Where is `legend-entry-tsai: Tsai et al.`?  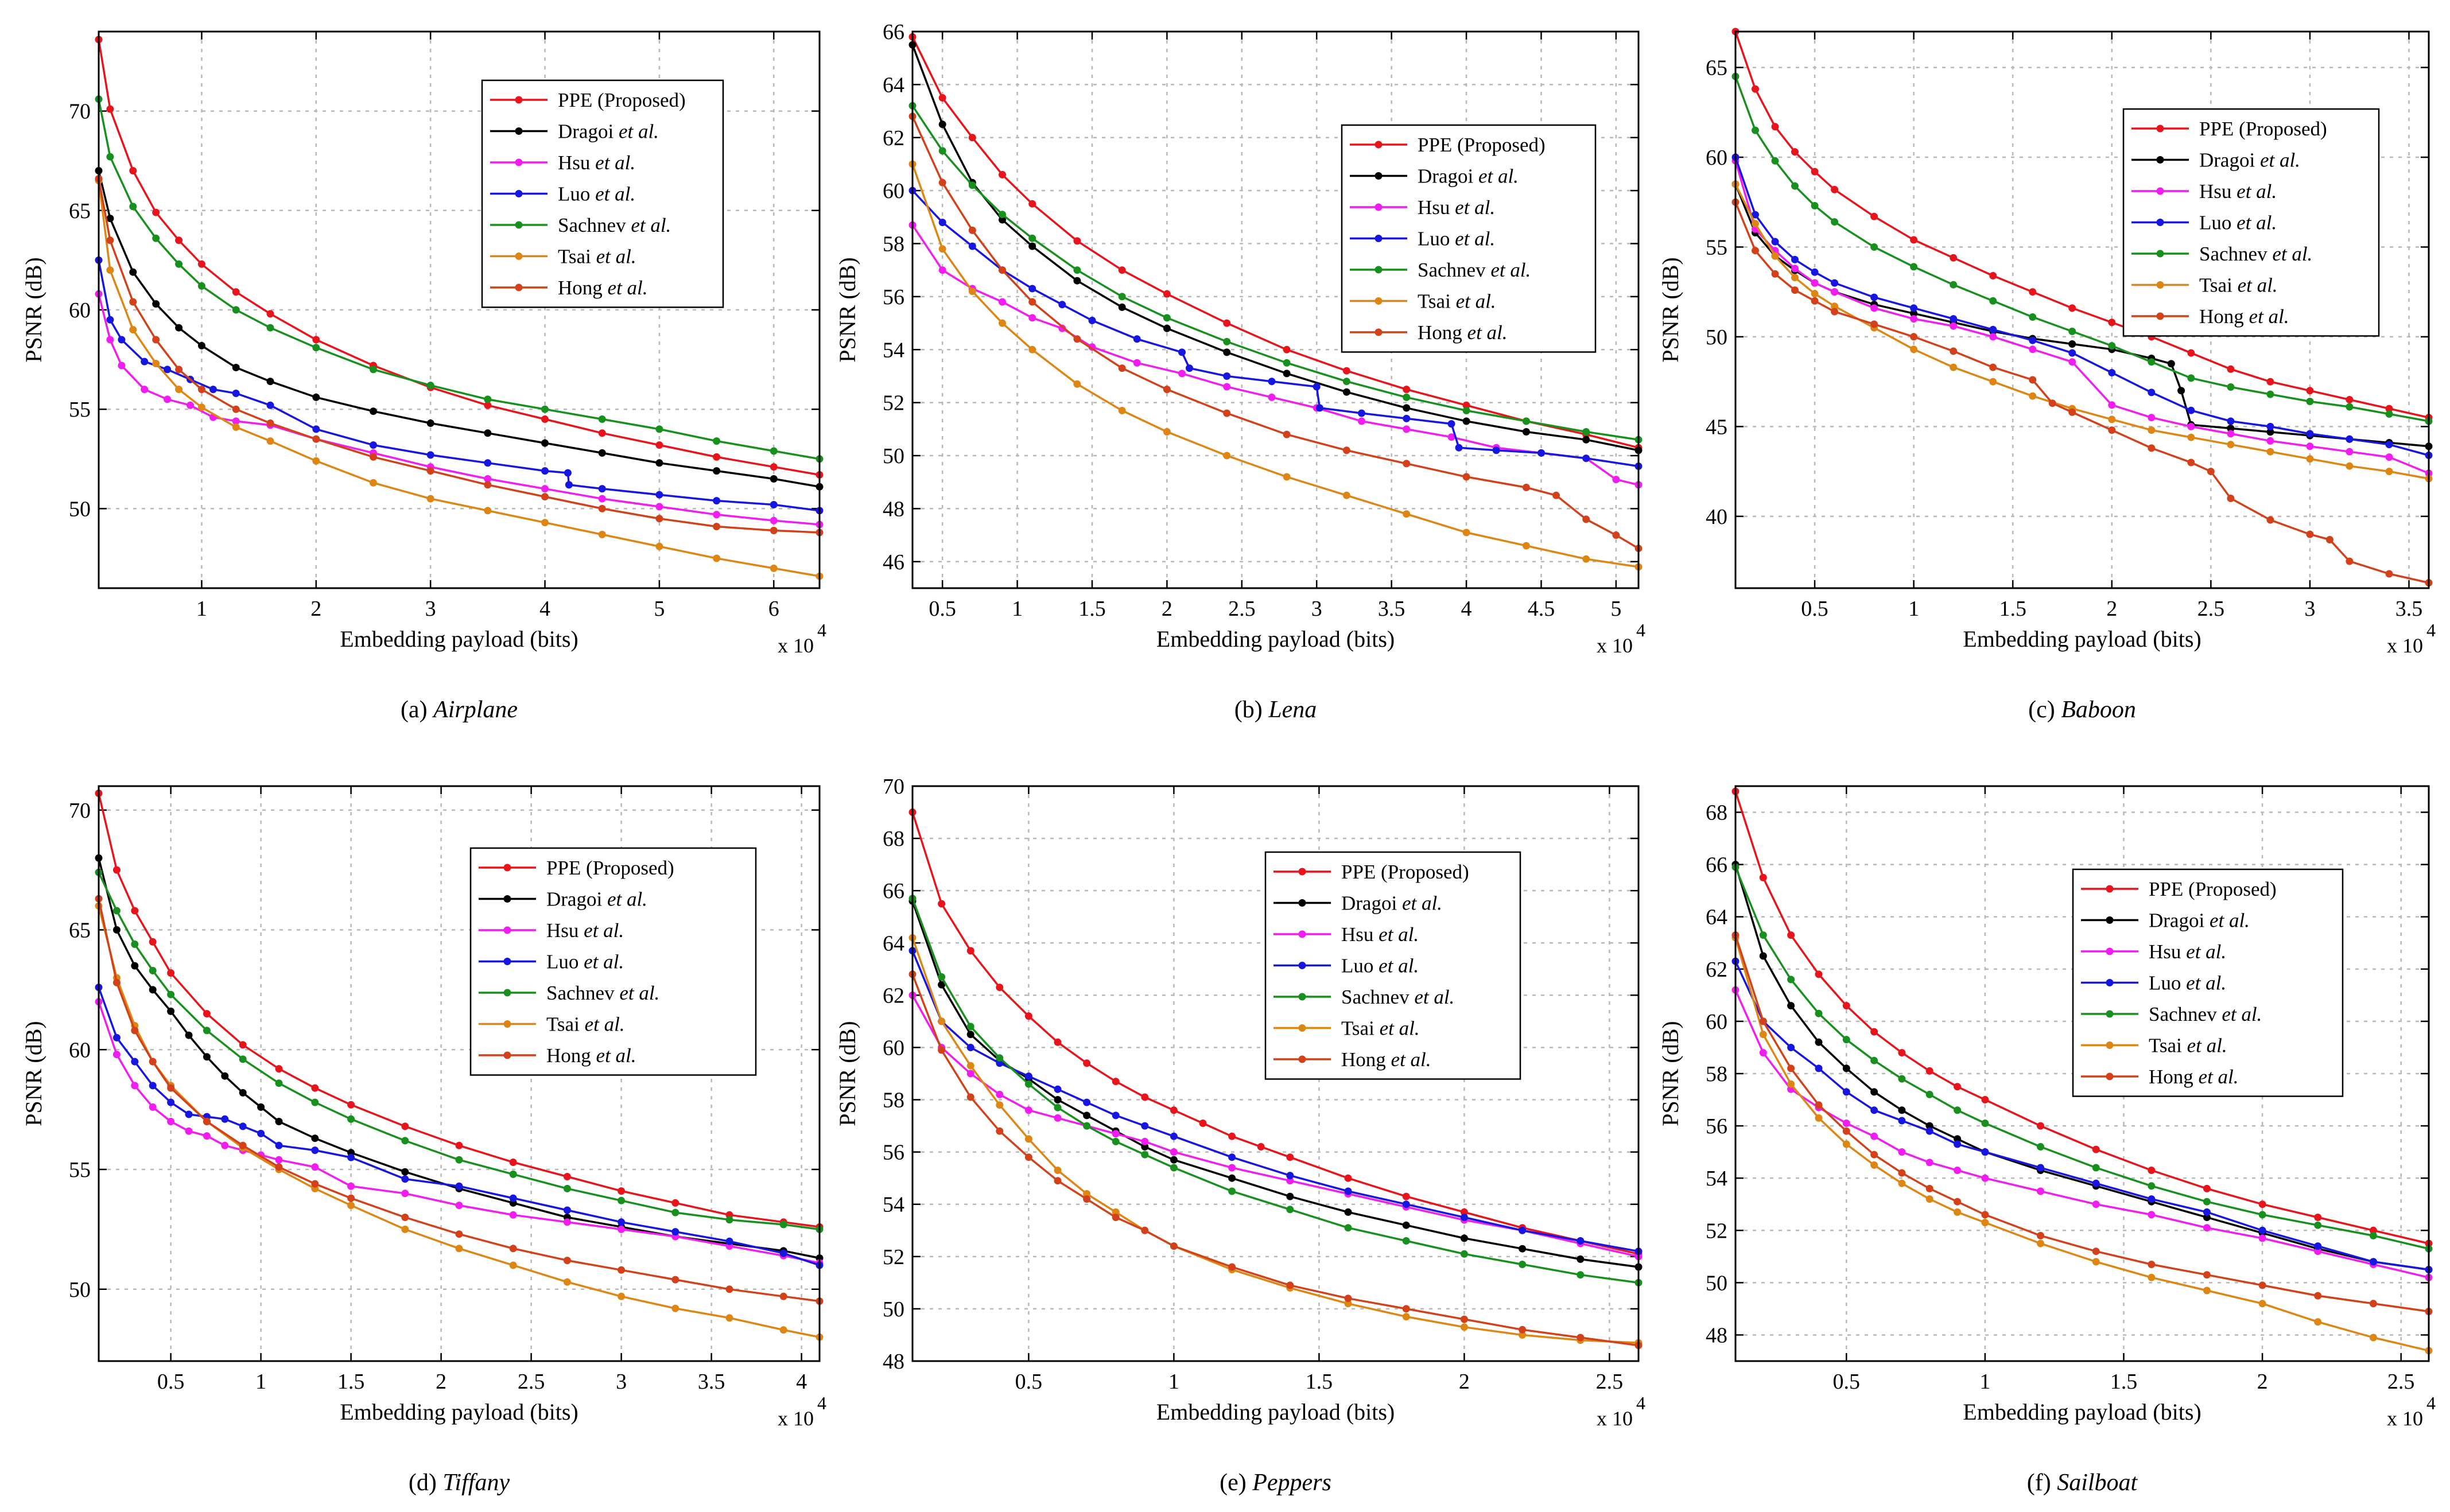
legend-entry-tsai: Tsai et al. is located at coordinates (1380, 1028).